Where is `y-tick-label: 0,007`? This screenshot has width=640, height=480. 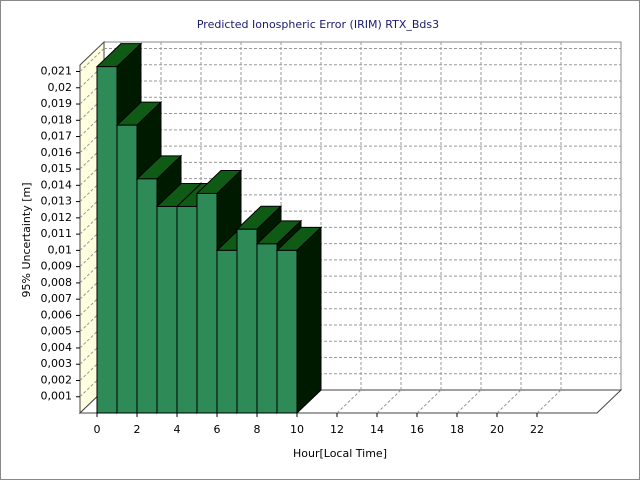
y-tick-label: 0,007 is located at coordinates (57, 298).